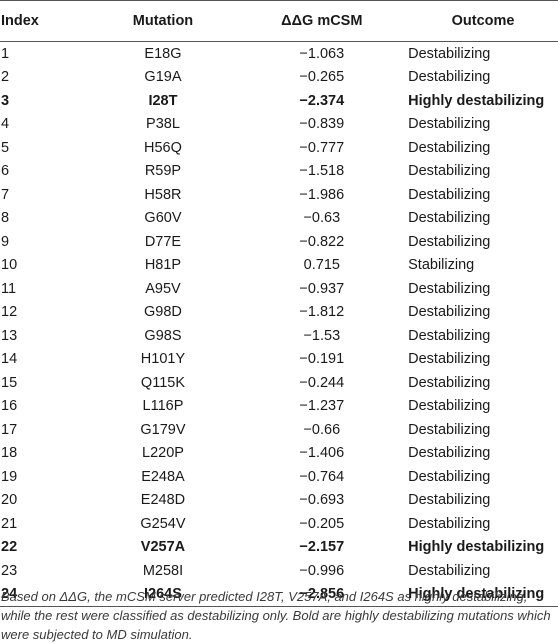 This screenshot has height=644, width=558. Describe the element at coordinates (9, 429) in the screenshot. I see `cell-index: 17` at that location.